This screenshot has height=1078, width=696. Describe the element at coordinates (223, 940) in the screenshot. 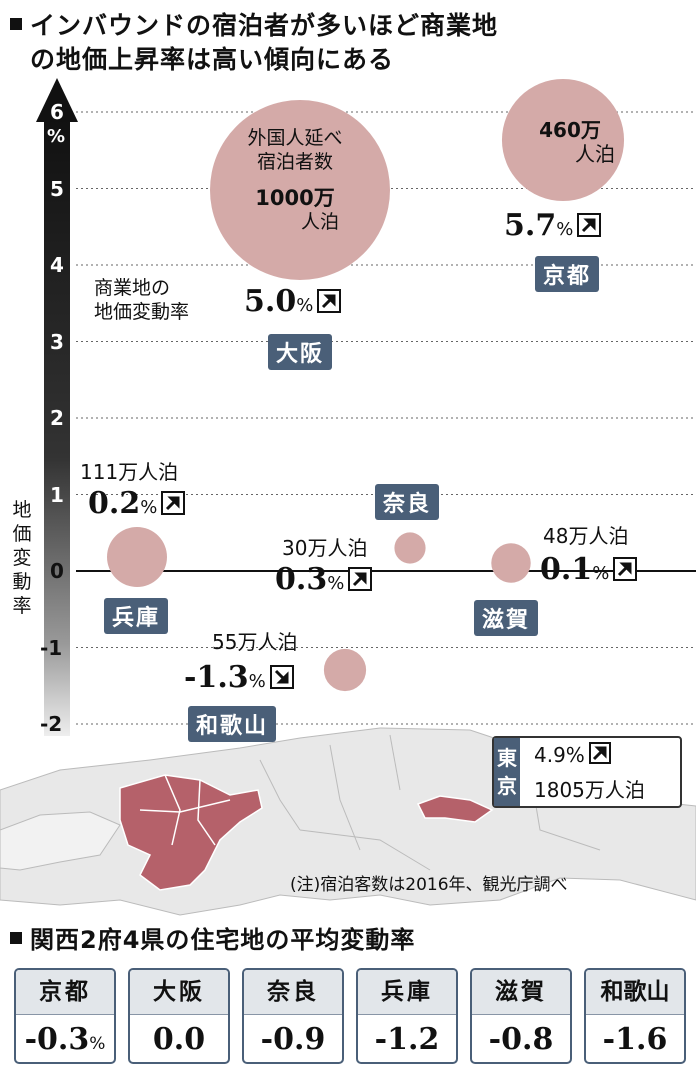

I see `residential-title-text: 関西2府4県の住宅地の平均変動率` at that location.